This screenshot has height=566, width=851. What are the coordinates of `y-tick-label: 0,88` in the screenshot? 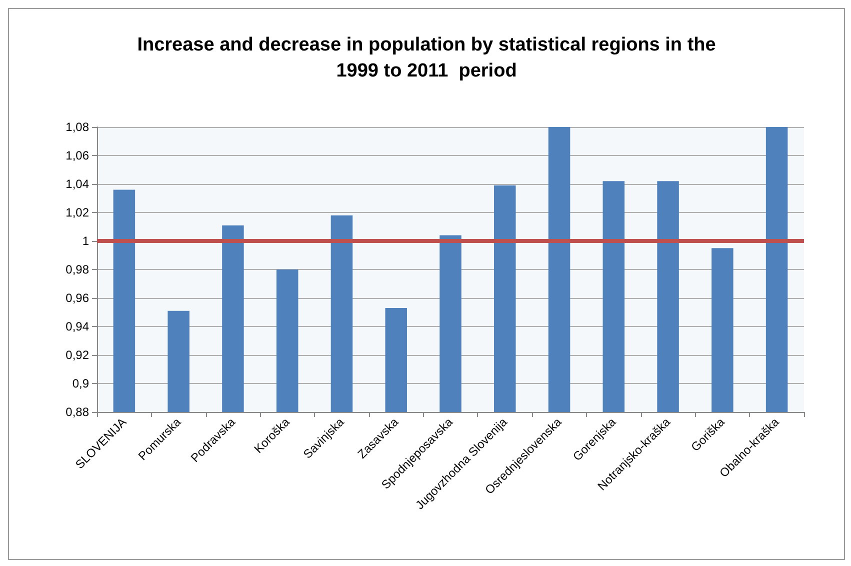 It's located at (78, 412).